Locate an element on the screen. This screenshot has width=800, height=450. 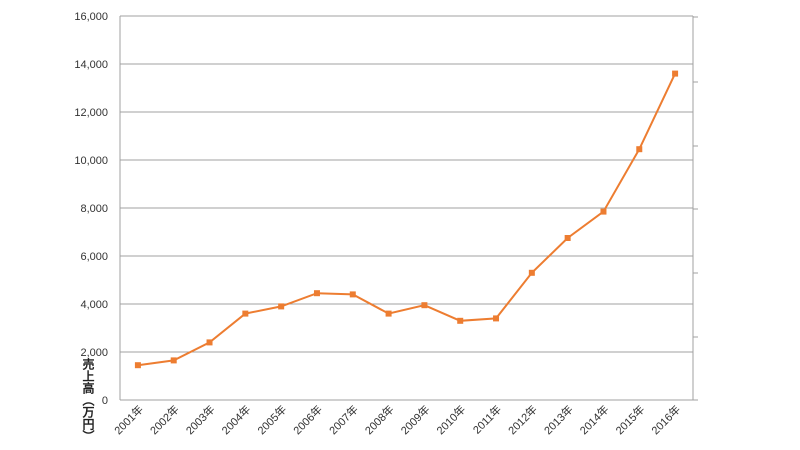
x-tick-label: 2002年 is located at coordinates (164, 419).